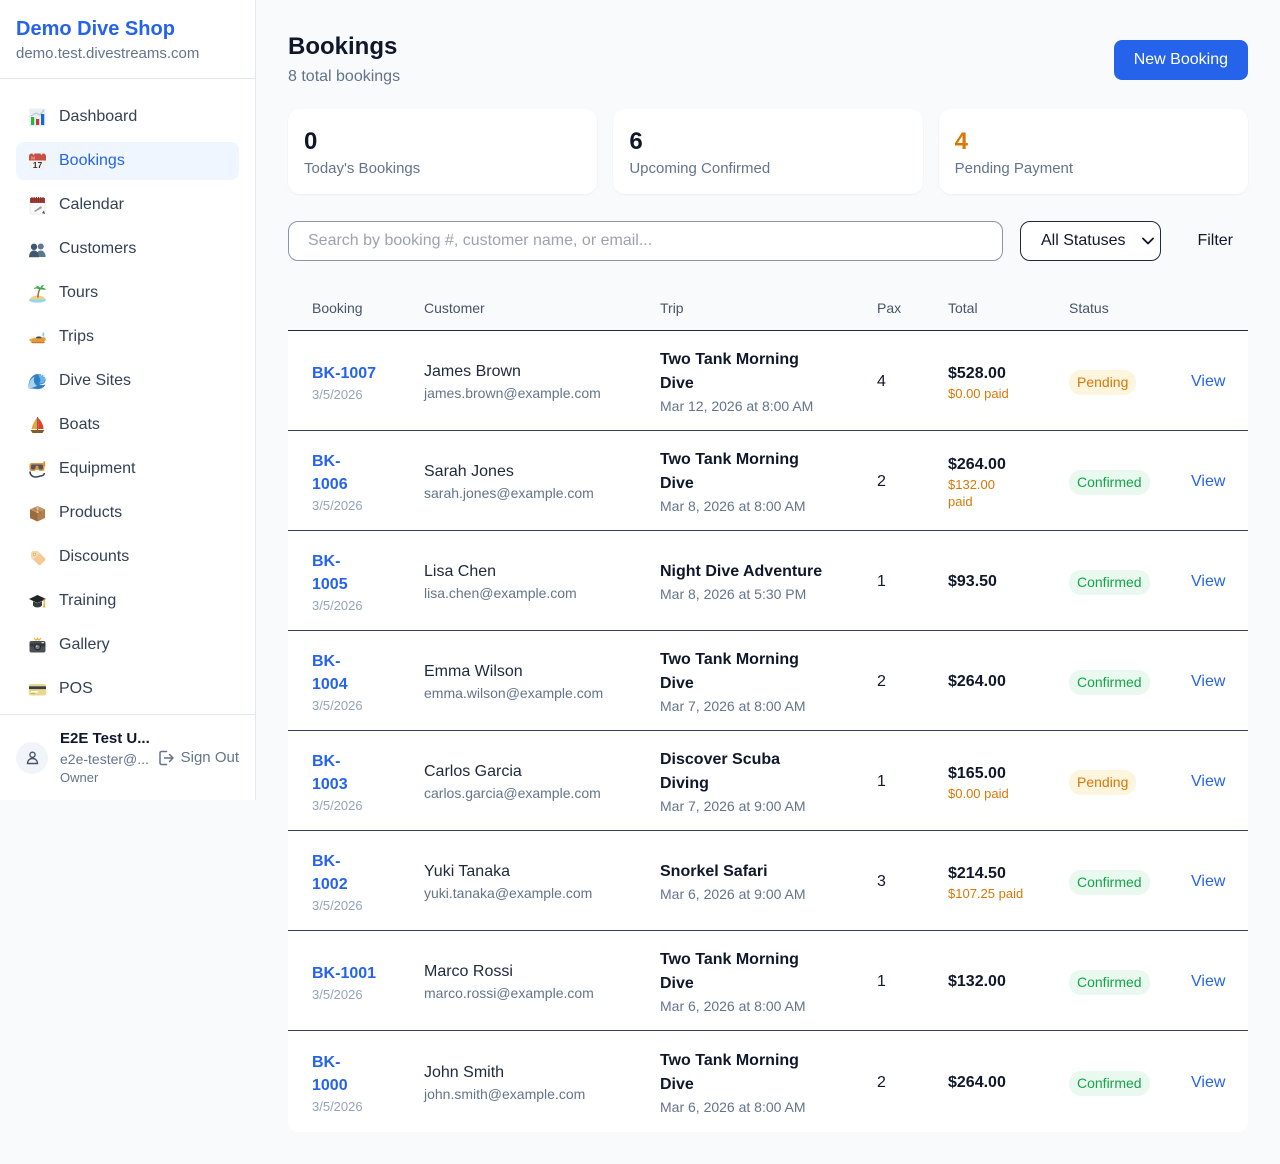 This screenshot has width=1280, height=1164. What do you see at coordinates (37, 165) in the screenshot?
I see `svg-text: 17` at bounding box center [37, 165].